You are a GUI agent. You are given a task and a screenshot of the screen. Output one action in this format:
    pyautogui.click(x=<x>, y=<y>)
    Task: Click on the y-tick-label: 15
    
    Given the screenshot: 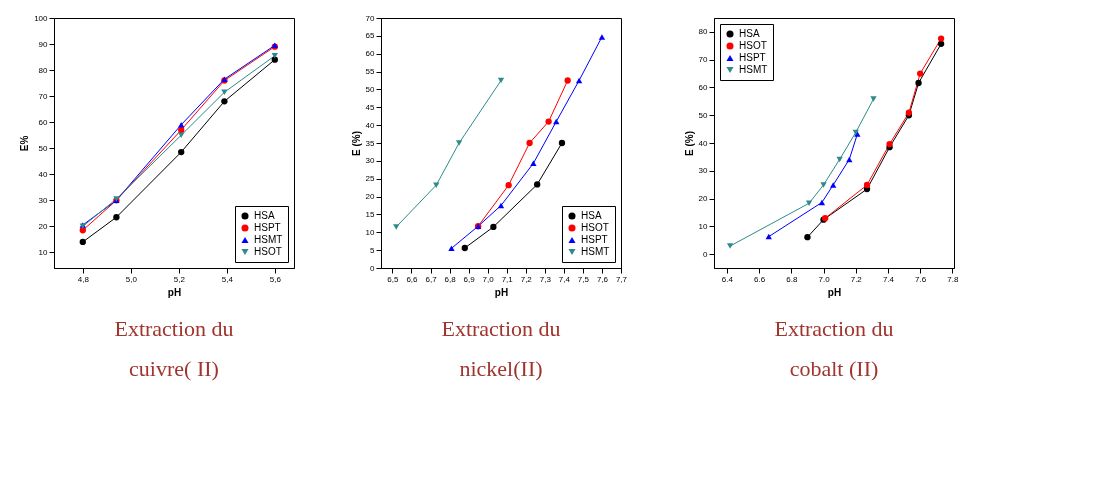 What is the action you would take?
    pyautogui.click(x=370, y=214)
    